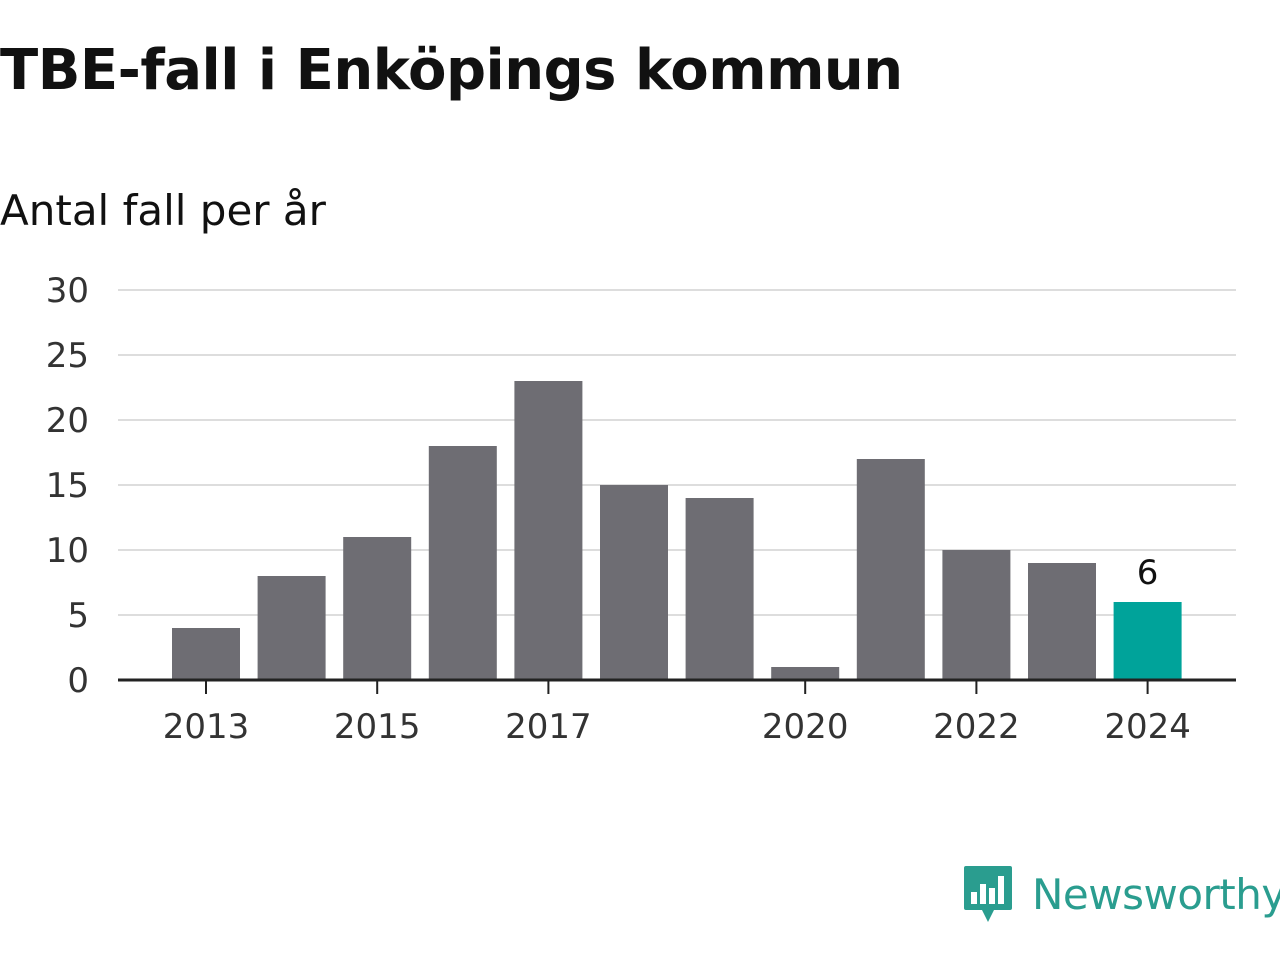  I want to click on bar-2023, so click(1062, 621).